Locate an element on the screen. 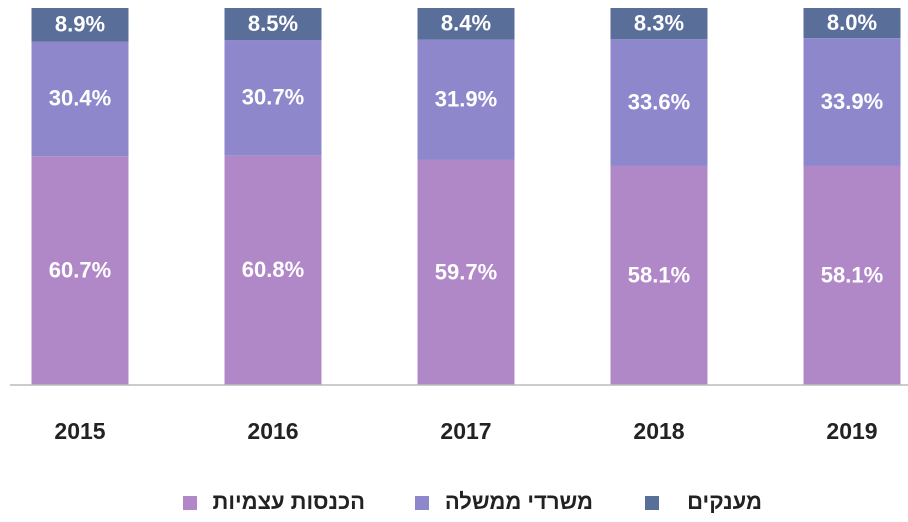  value-label: 31.9% is located at coordinates (466, 99).